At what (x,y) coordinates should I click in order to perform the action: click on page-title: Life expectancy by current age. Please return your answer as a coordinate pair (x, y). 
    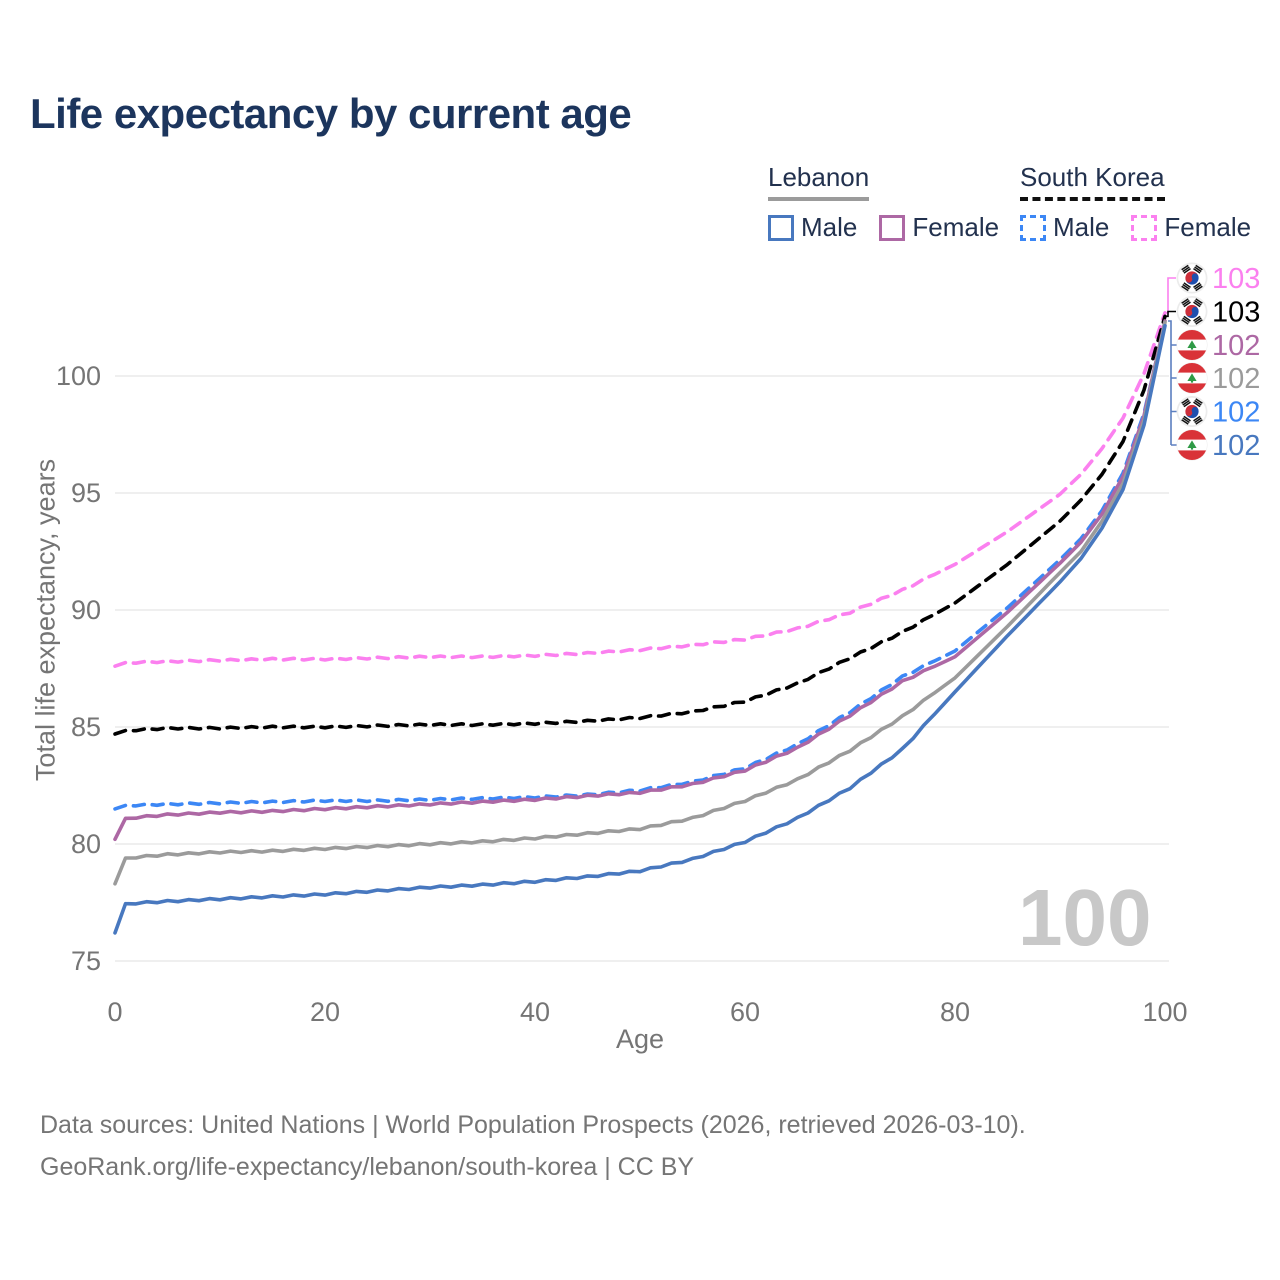
    Looking at the image, I should click on (331, 113).